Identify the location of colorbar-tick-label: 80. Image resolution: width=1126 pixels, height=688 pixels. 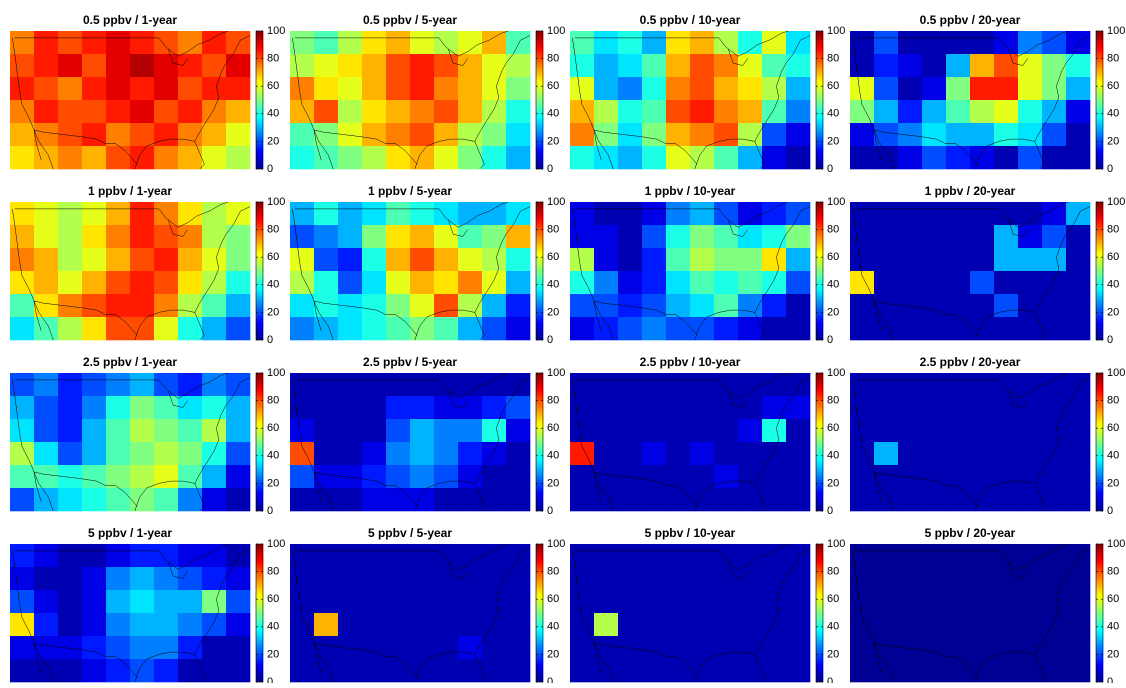
(833, 572).